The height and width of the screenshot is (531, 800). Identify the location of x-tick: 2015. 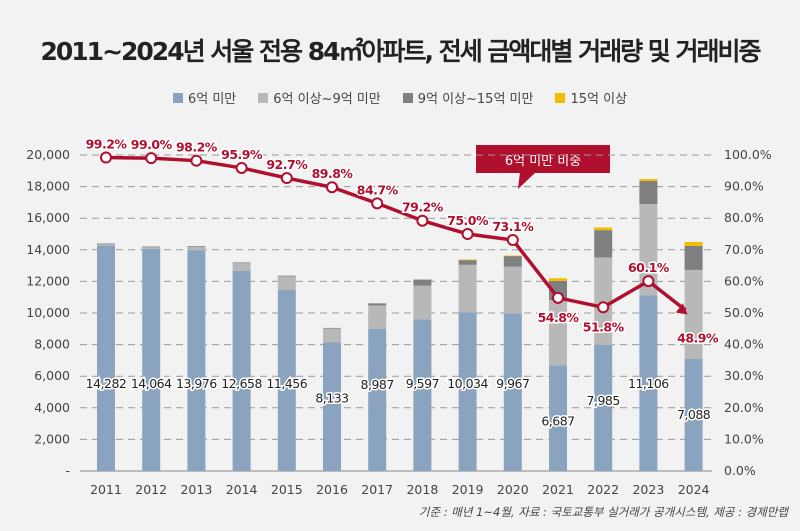
(287, 489).